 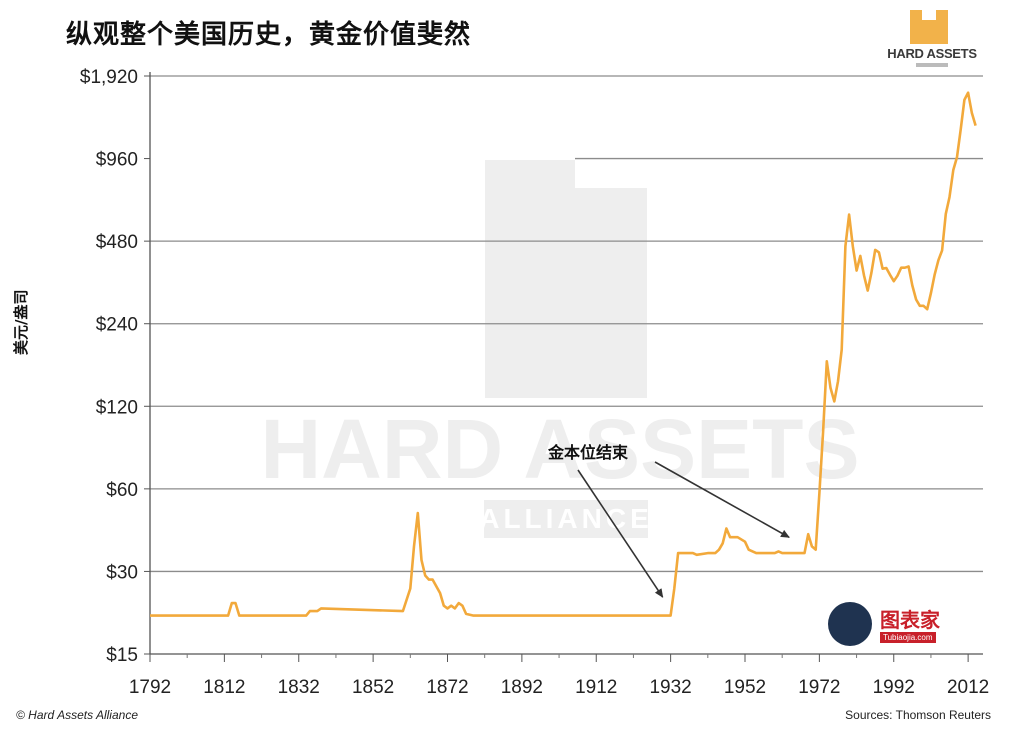 I want to click on y-axis: $15 $30 $60 $120 $240 $480 $960 $1,920, so click(x=115, y=366).